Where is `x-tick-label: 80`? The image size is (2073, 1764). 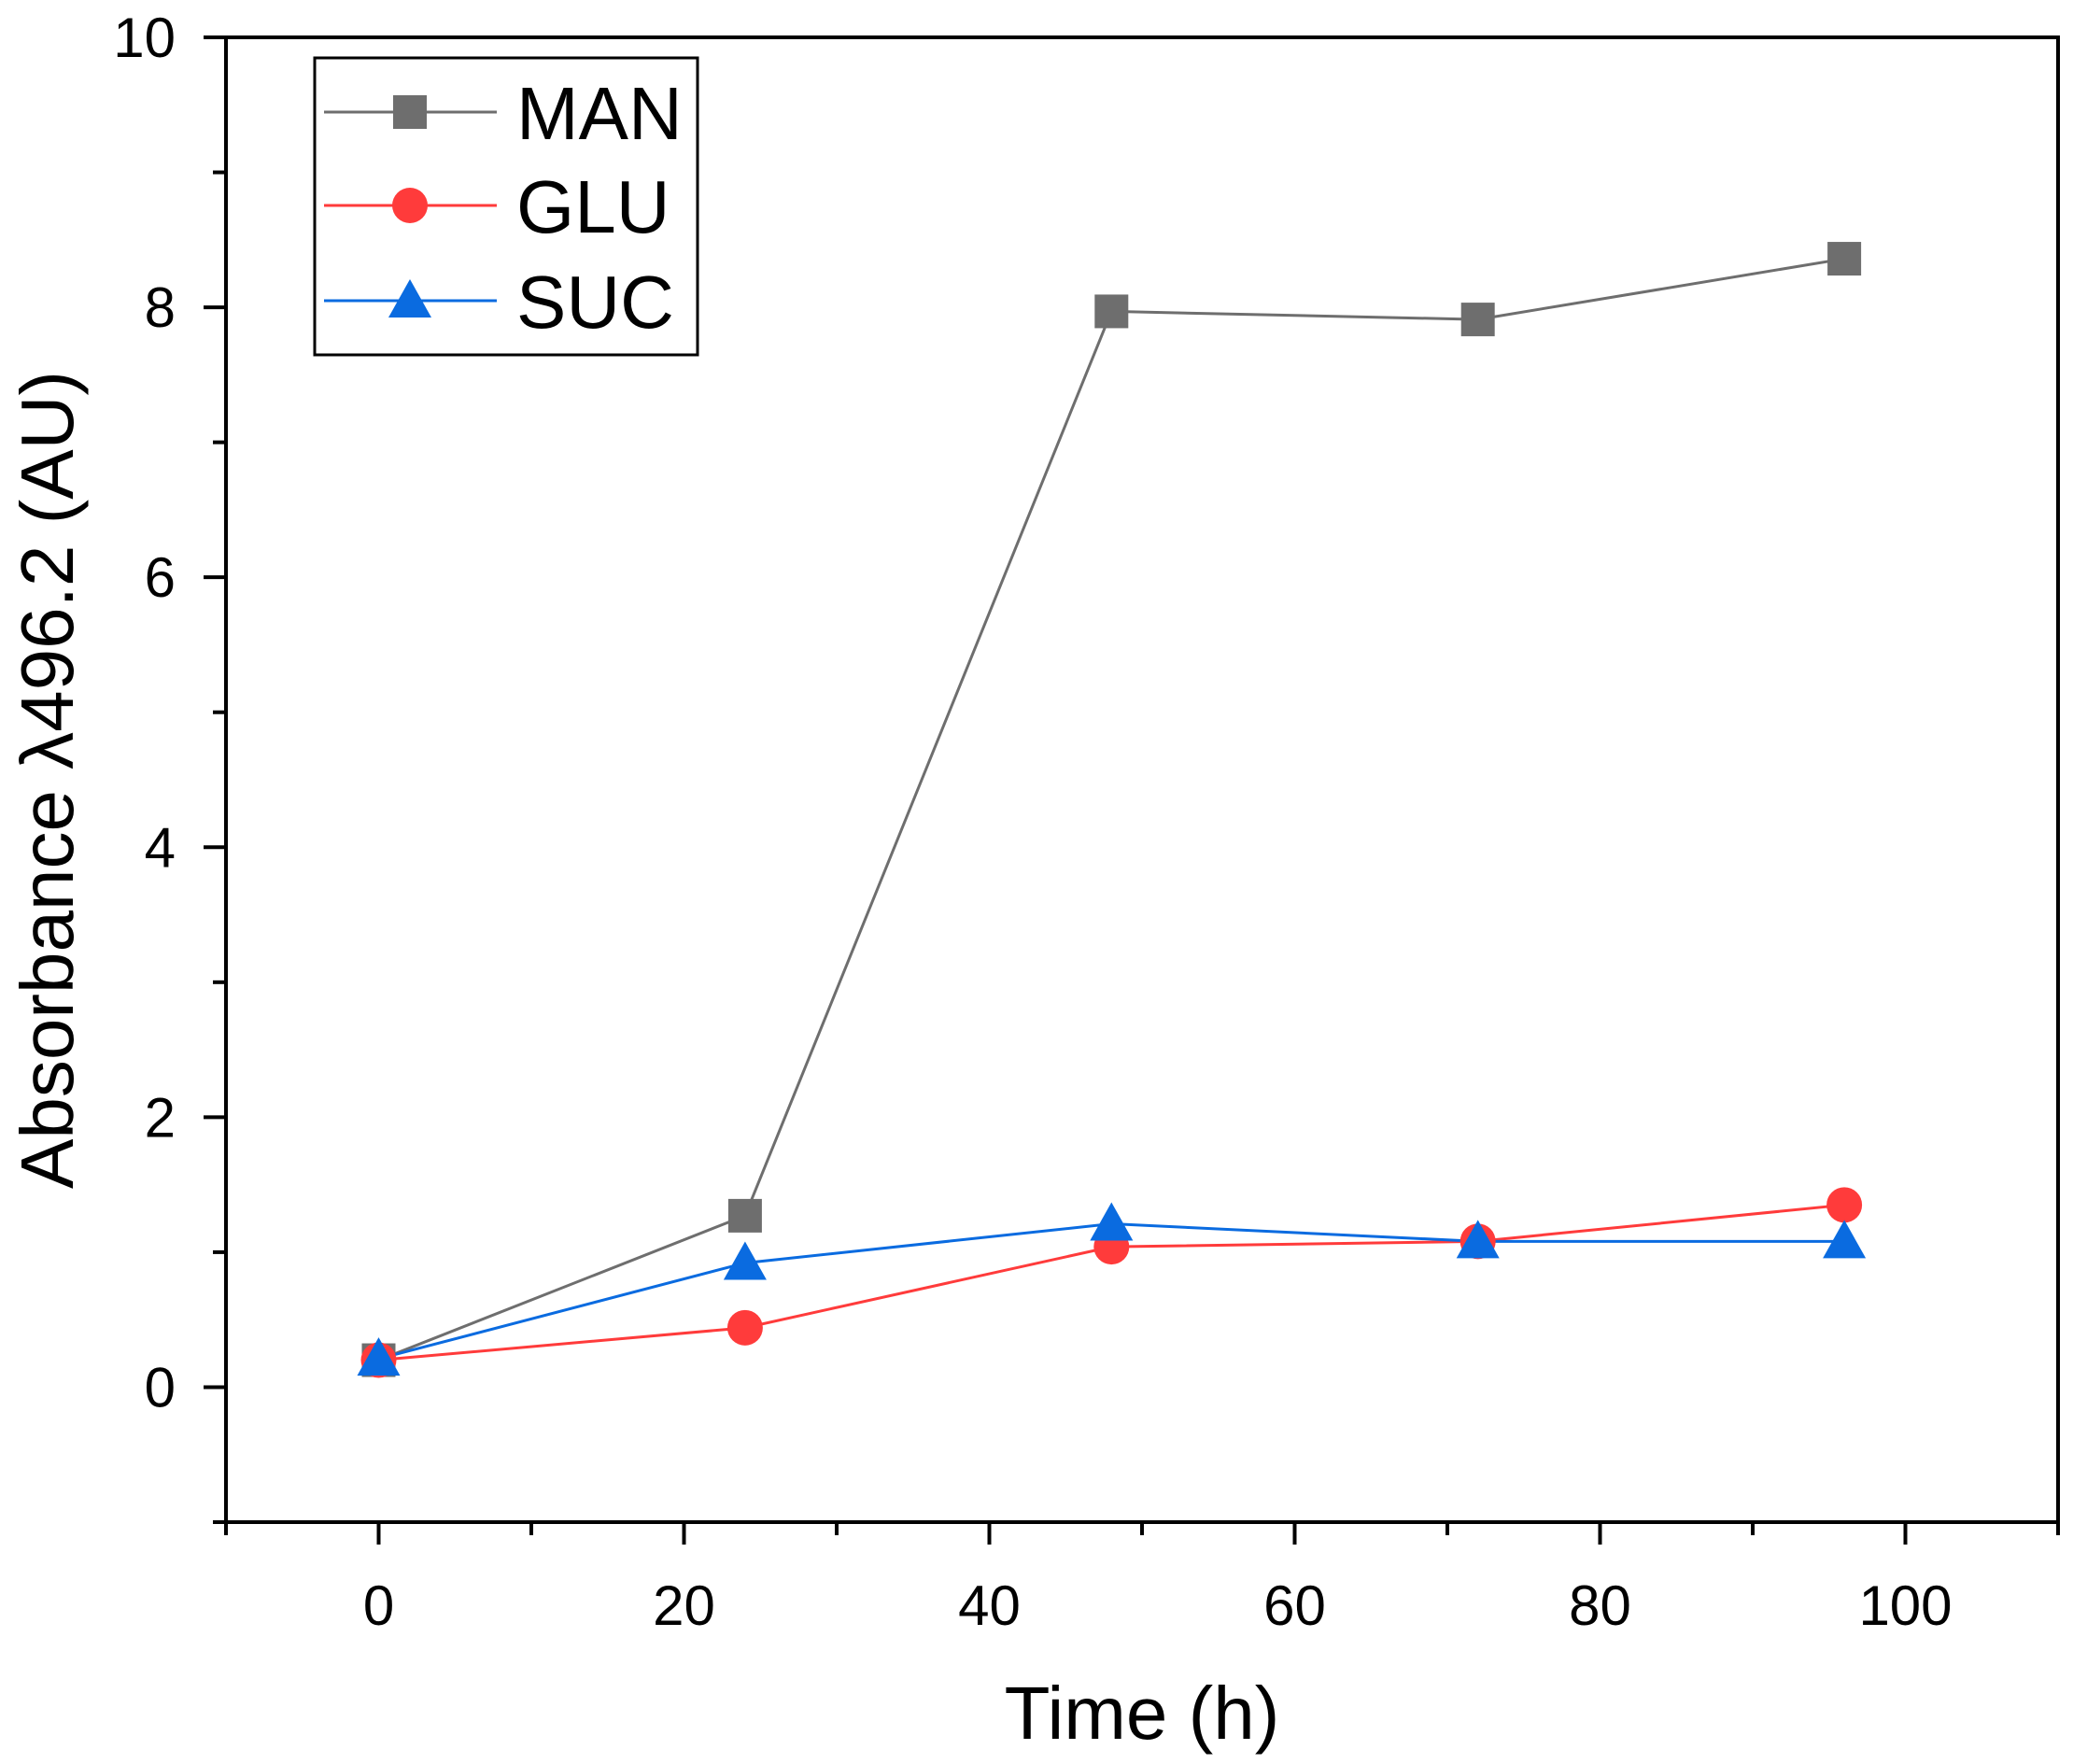 x-tick-label: 80 is located at coordinates (1600, 1606).